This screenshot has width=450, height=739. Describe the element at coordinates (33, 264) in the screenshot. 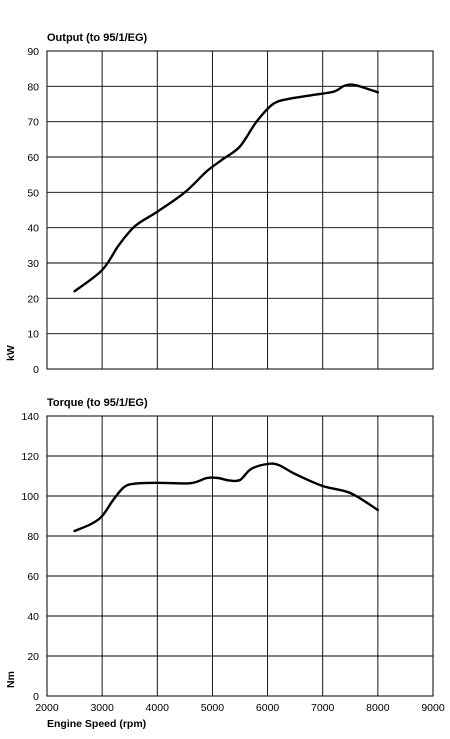

I see `chart-0-y-tick-label: 30` at that location.